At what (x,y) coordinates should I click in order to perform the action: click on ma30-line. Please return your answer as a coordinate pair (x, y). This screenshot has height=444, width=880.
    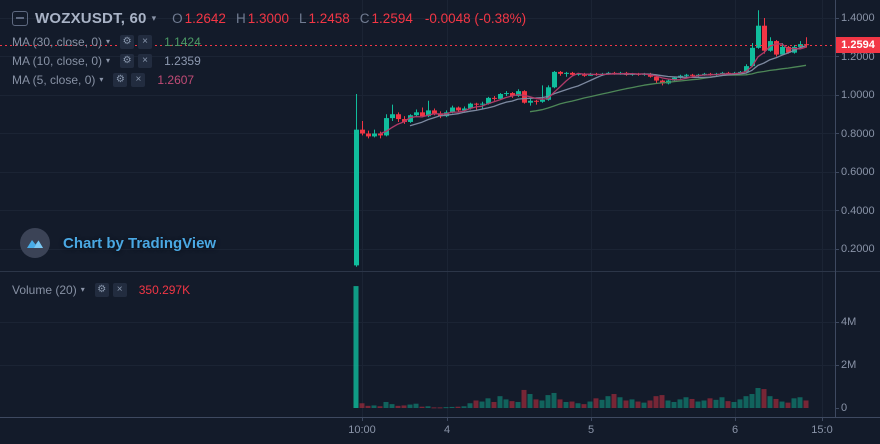
    Looking at the image, I should click on (668, 88).